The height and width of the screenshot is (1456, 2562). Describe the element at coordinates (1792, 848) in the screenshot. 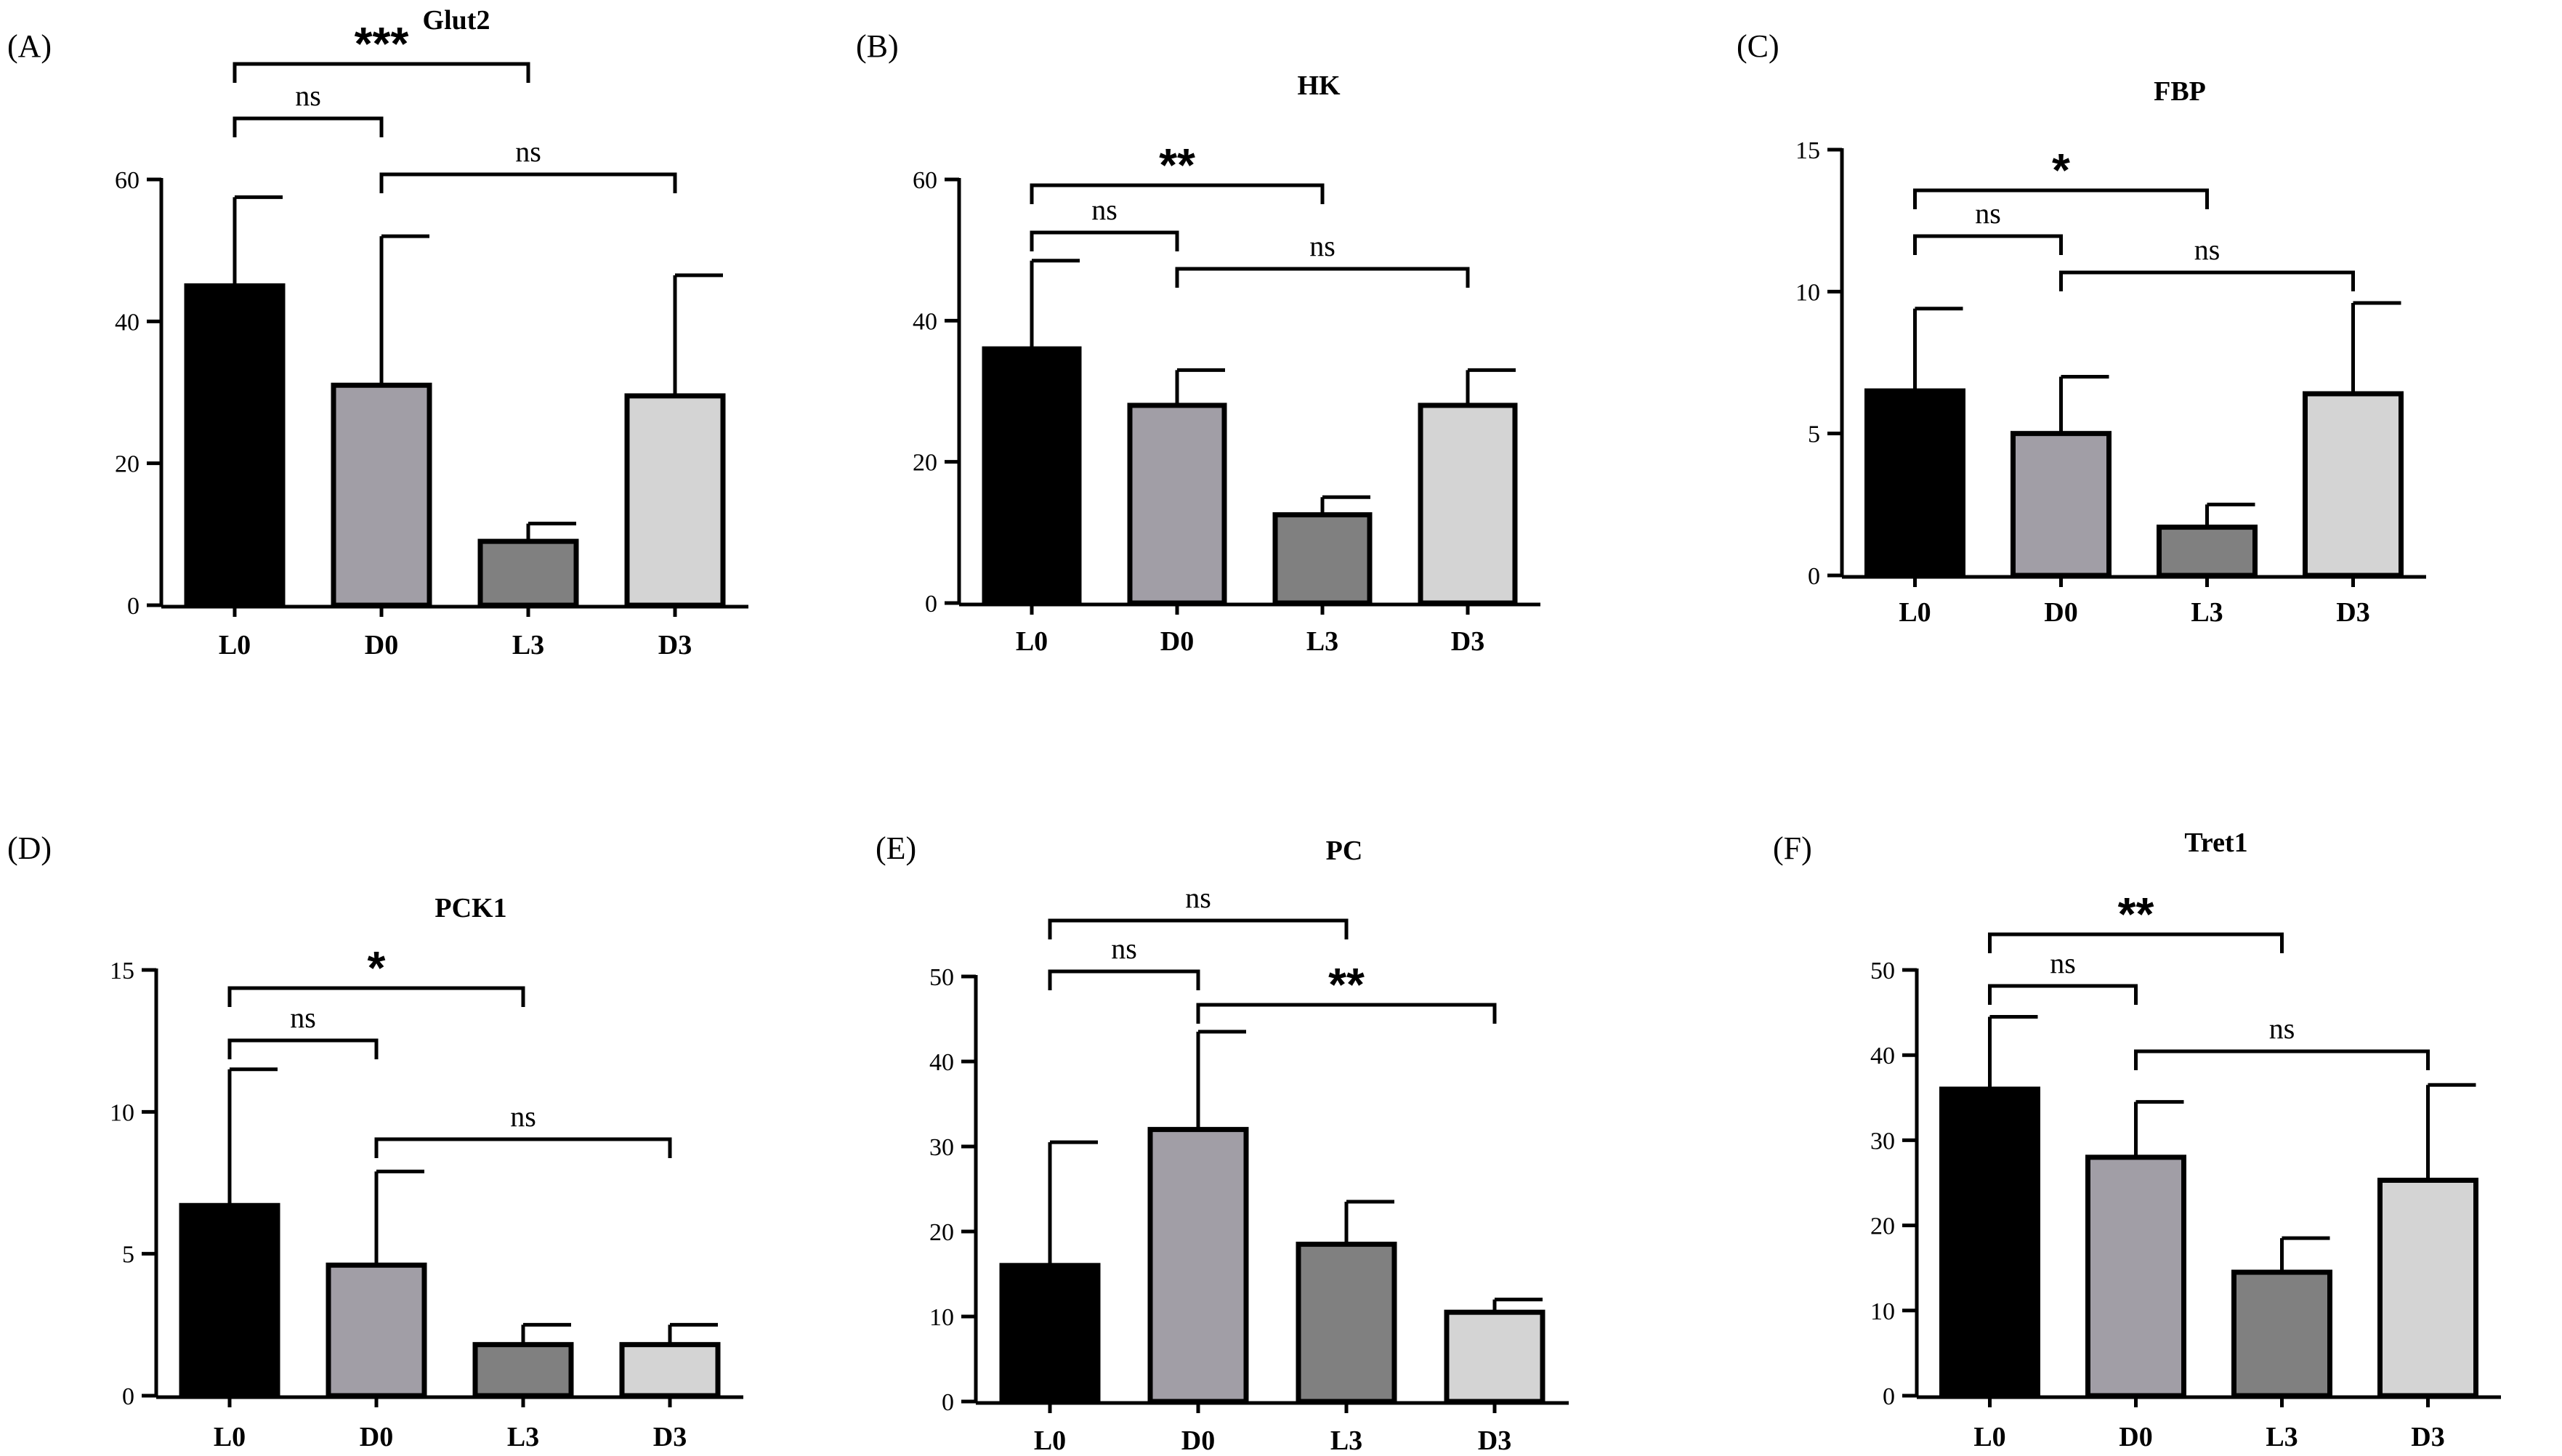

I see `panel-label: (F)` at that location.